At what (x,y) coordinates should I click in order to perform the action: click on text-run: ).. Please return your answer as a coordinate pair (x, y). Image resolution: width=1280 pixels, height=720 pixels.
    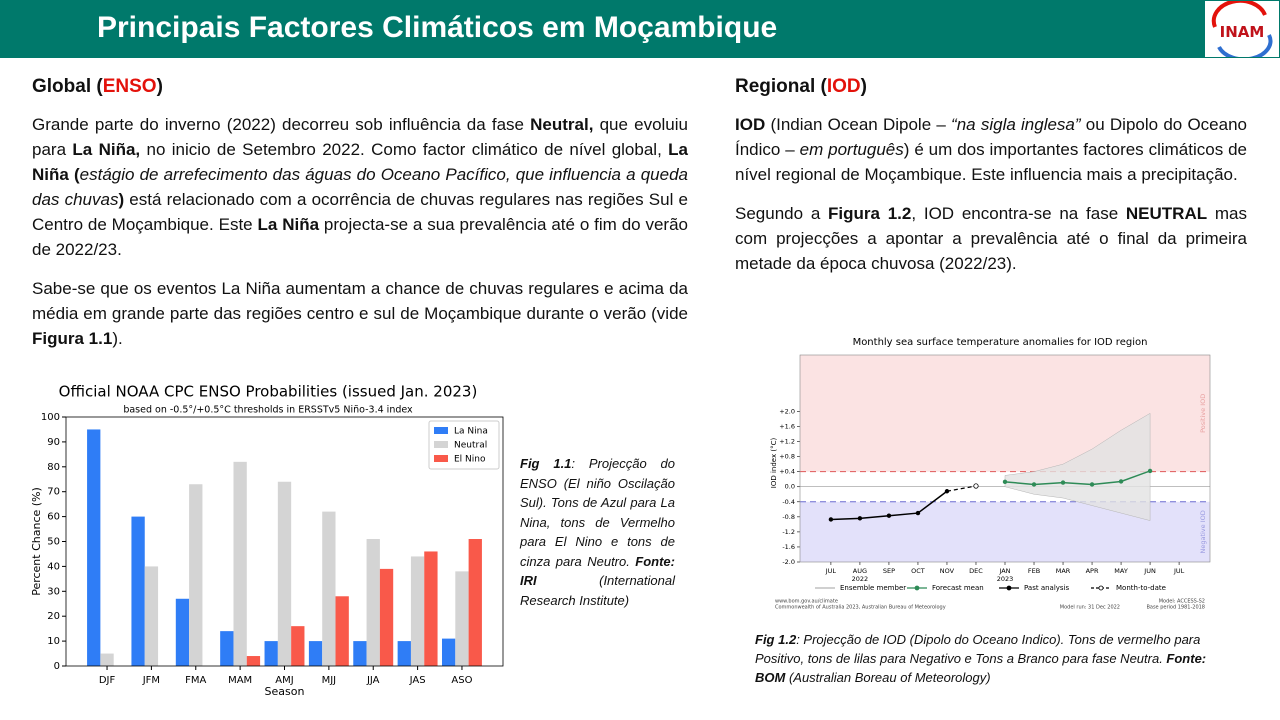
    Looking at the image, I should click on (117, 338).